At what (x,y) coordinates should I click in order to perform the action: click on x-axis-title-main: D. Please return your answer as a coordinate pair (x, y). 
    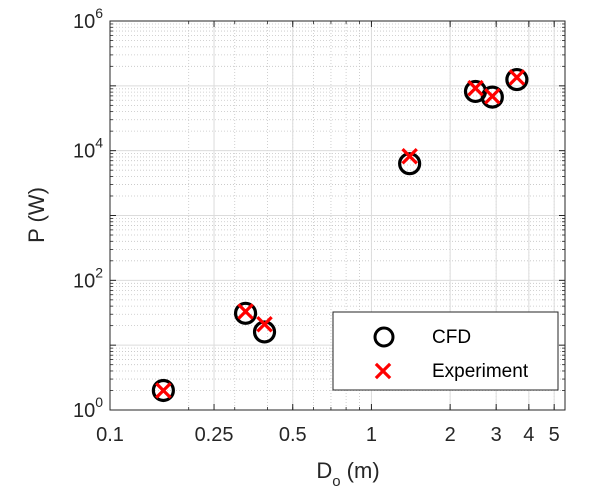
    Looking at the image, I should click on (324, 470).